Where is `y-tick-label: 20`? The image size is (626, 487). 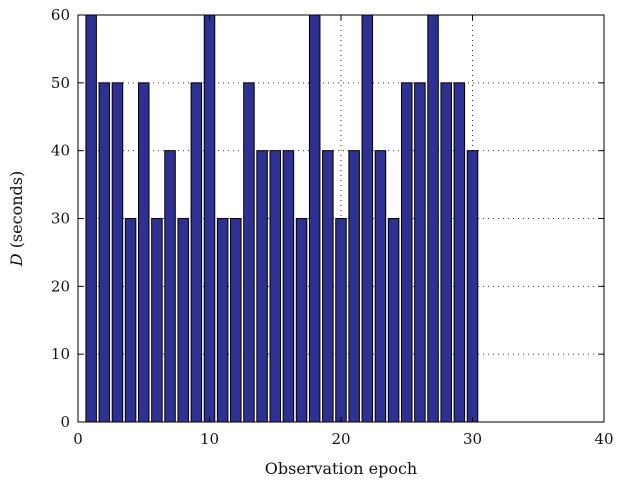 y-tick-label: 20 is located at coordinates (60, 286).